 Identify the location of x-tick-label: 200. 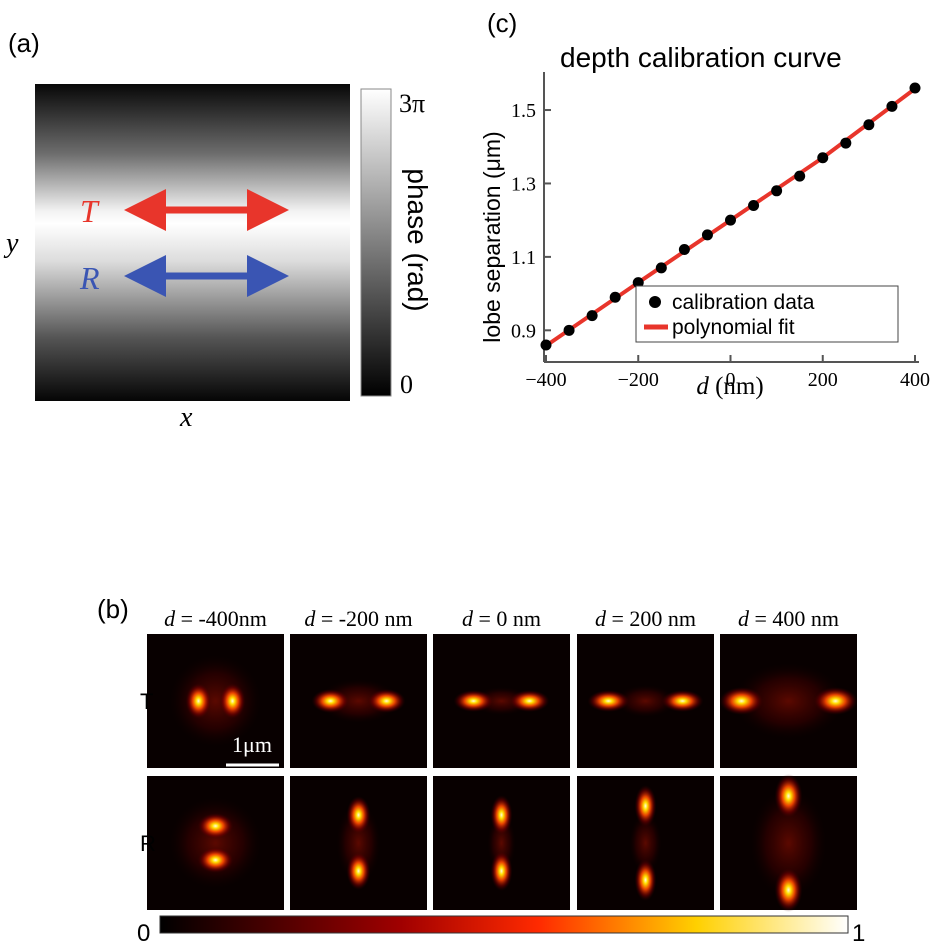
(823, 380).